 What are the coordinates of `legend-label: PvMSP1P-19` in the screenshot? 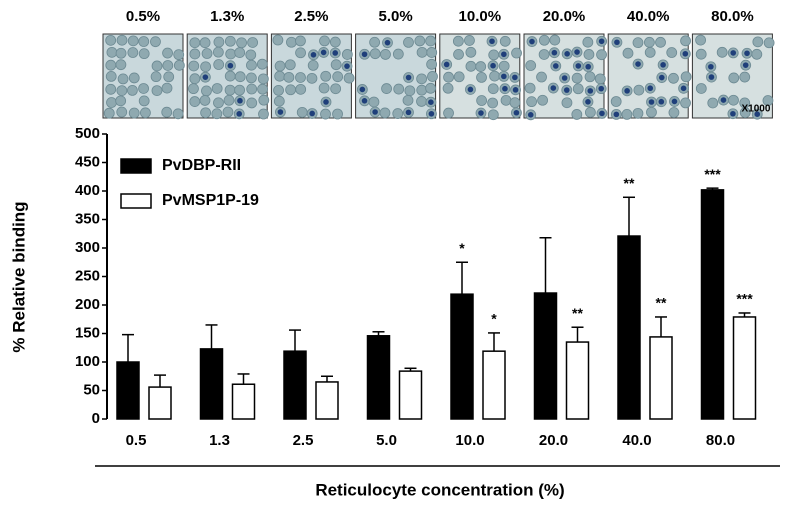 It's located at (210, 200).